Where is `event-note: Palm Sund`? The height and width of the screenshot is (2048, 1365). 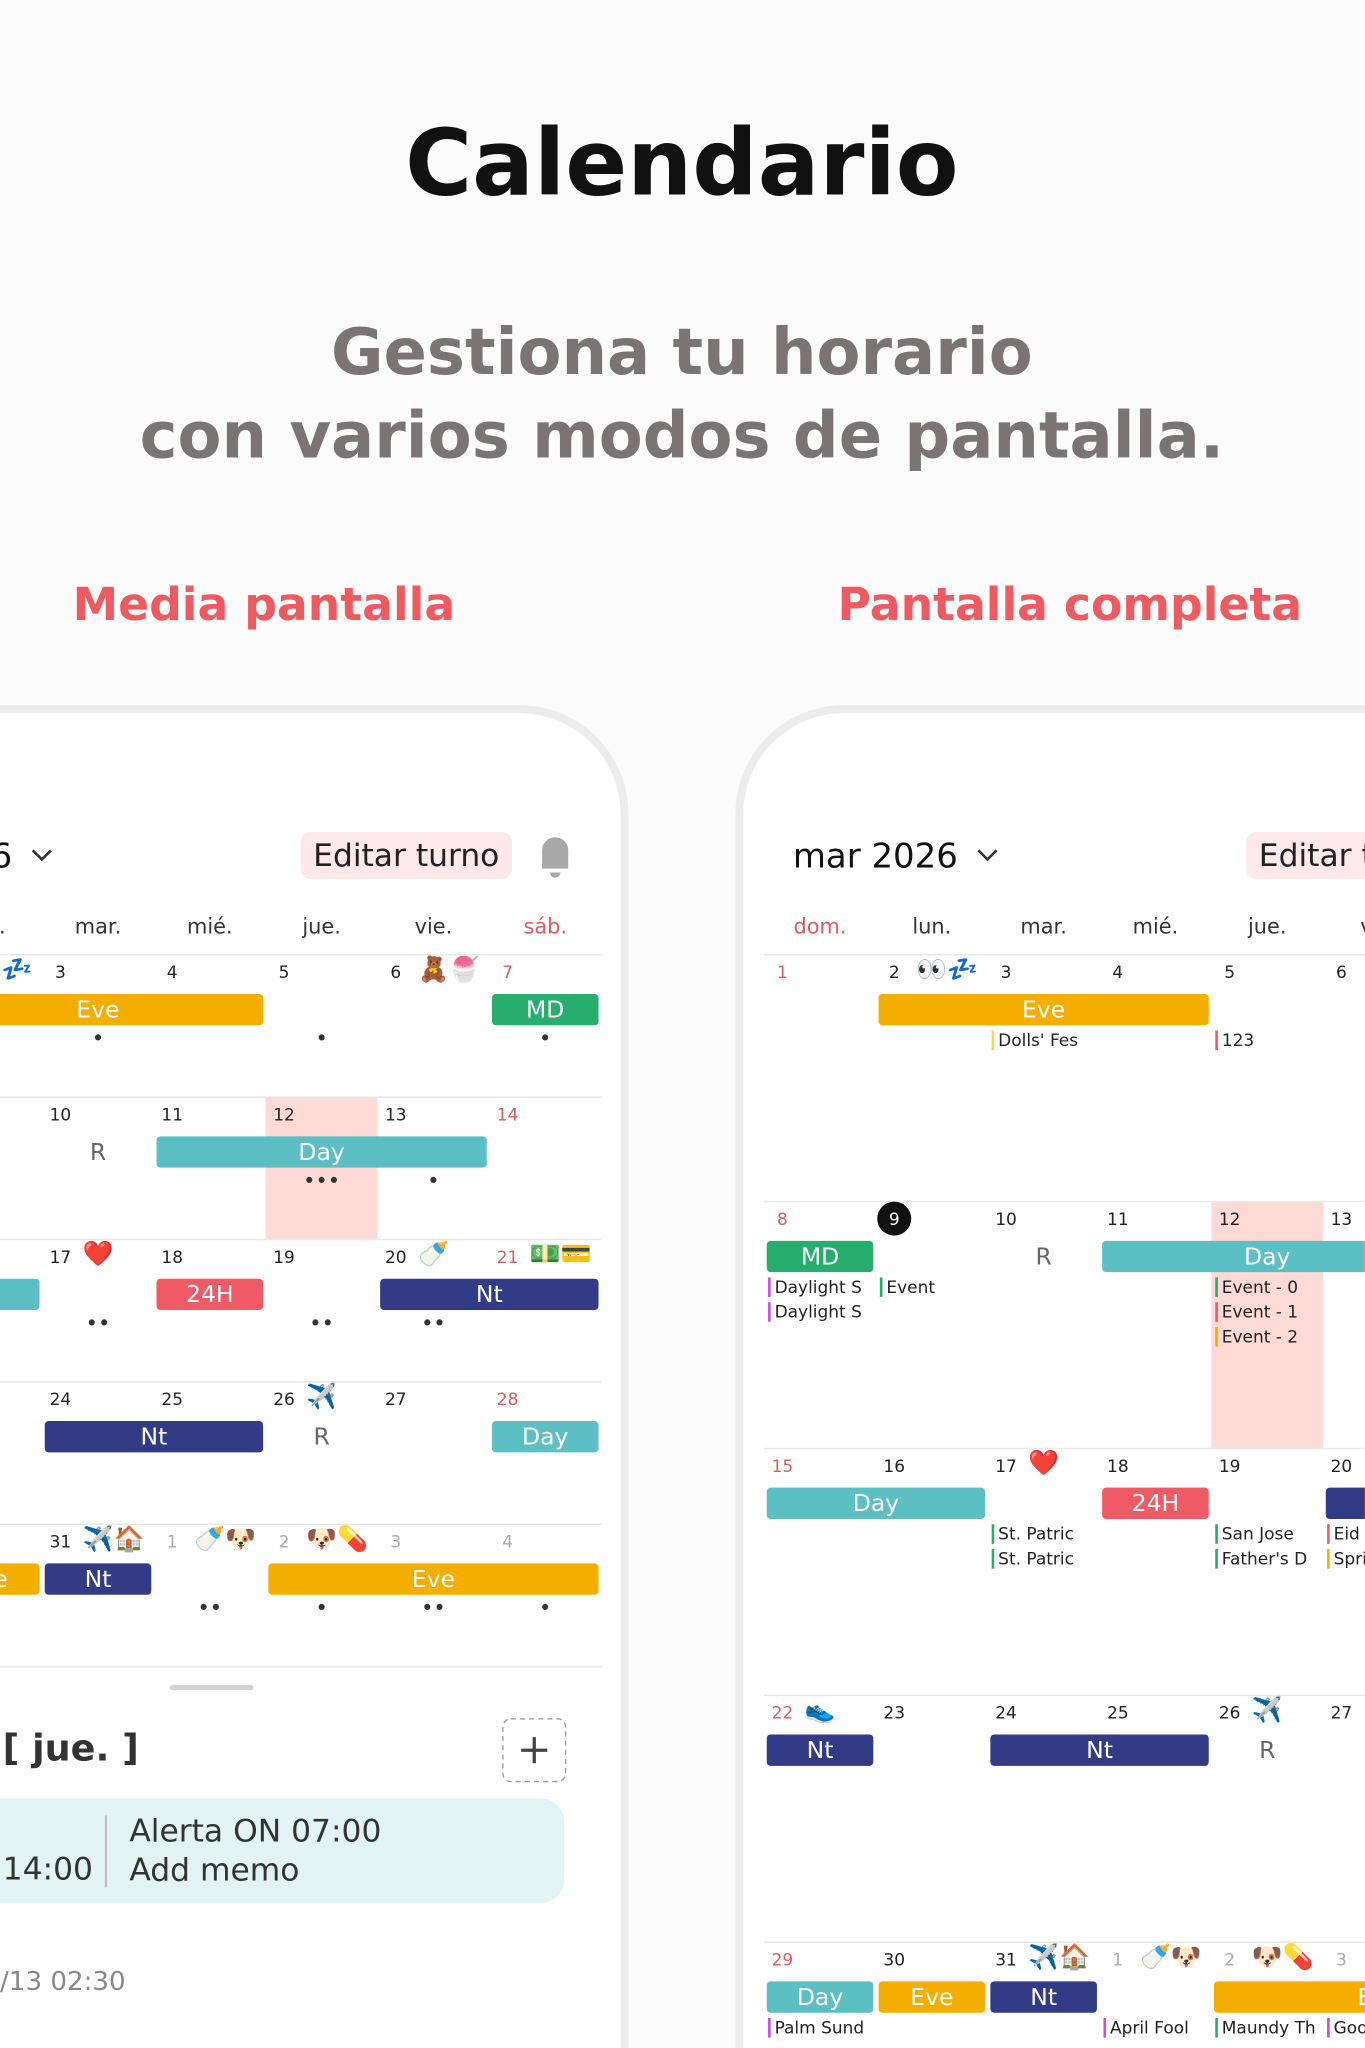
event-note: Palm Sund is located at coordinates (820, 2028).